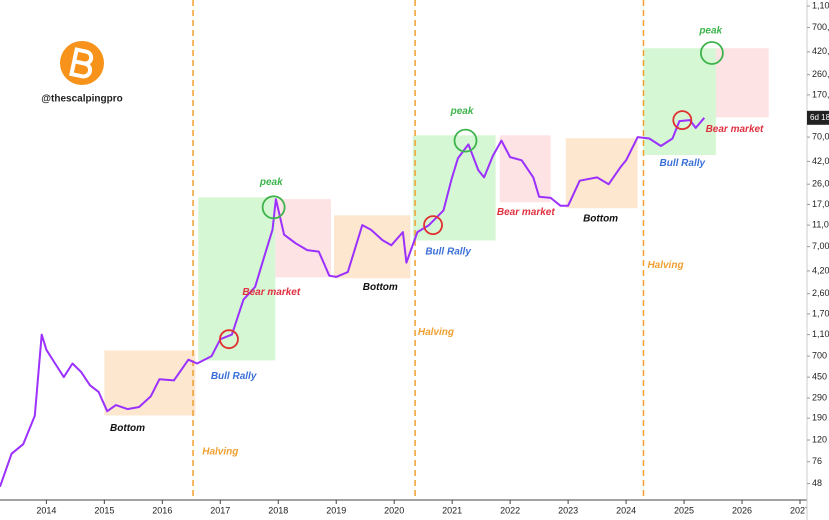  What do you see at coordinates (820, 161) in the screenshot?
I see `y-tick-label: 42,000` at bounding box center [820, 161].